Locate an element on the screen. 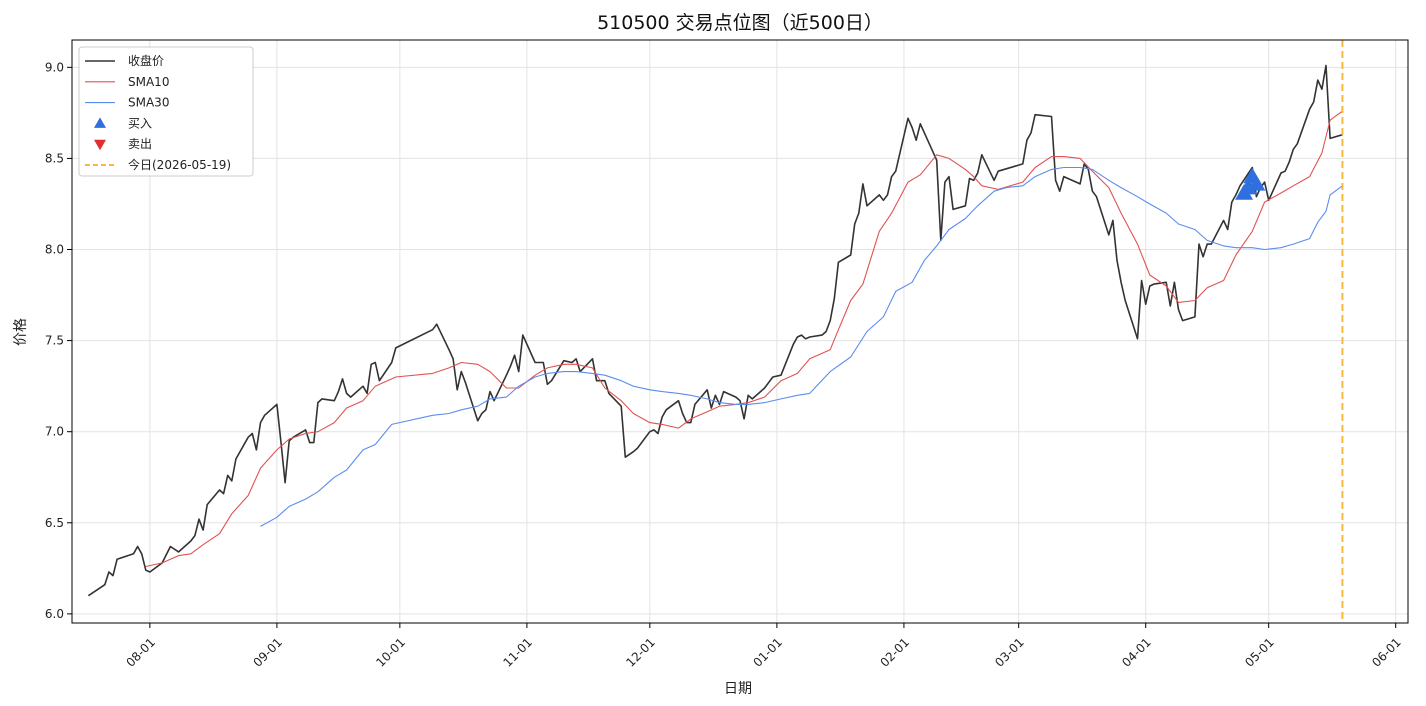 The width and height of the screenshot is (1426, 706). legend-label-buy: 买入 is located at coordinates (140, 123).